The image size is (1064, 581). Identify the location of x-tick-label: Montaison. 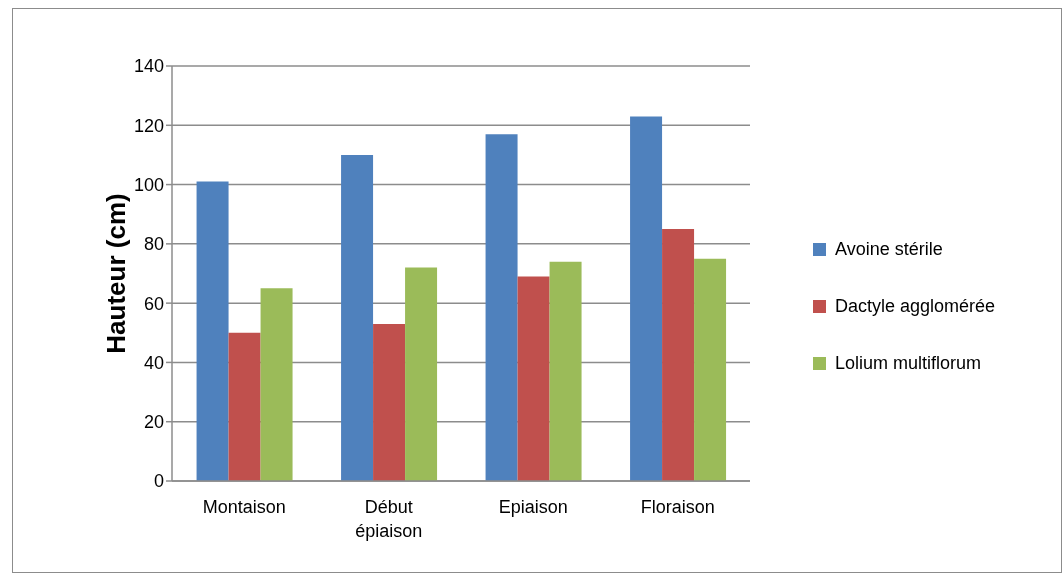
(244, 507).